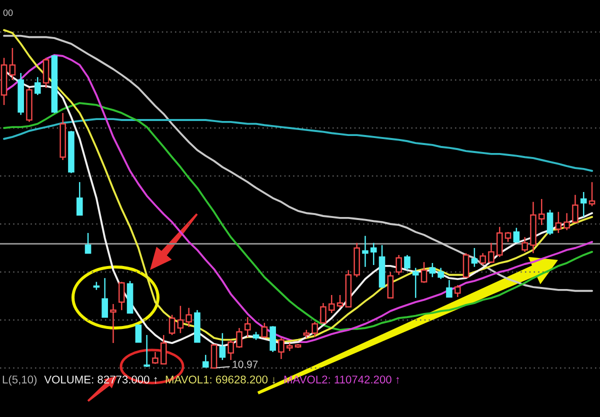 Image resolution: width=600 pixels, height=417 pixels. What do you see at coordinates (8, 13) in the screenshot?
I see `text: 00` at bounding box center [8, 13].